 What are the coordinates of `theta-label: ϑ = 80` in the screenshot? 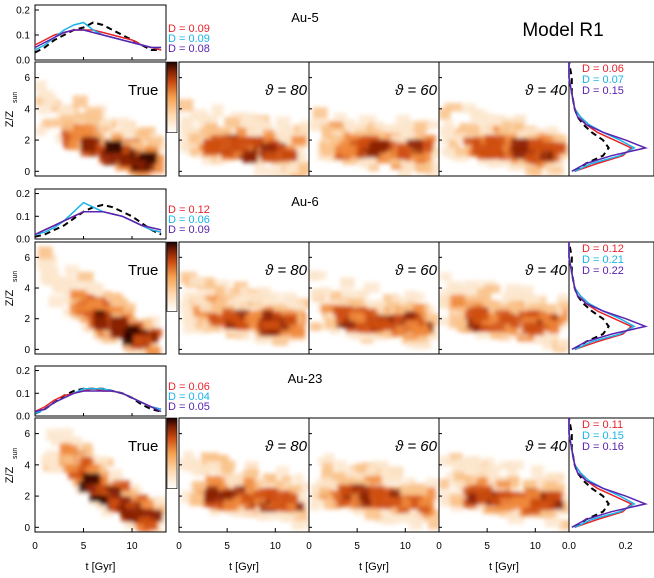 It's located at (286, 90).